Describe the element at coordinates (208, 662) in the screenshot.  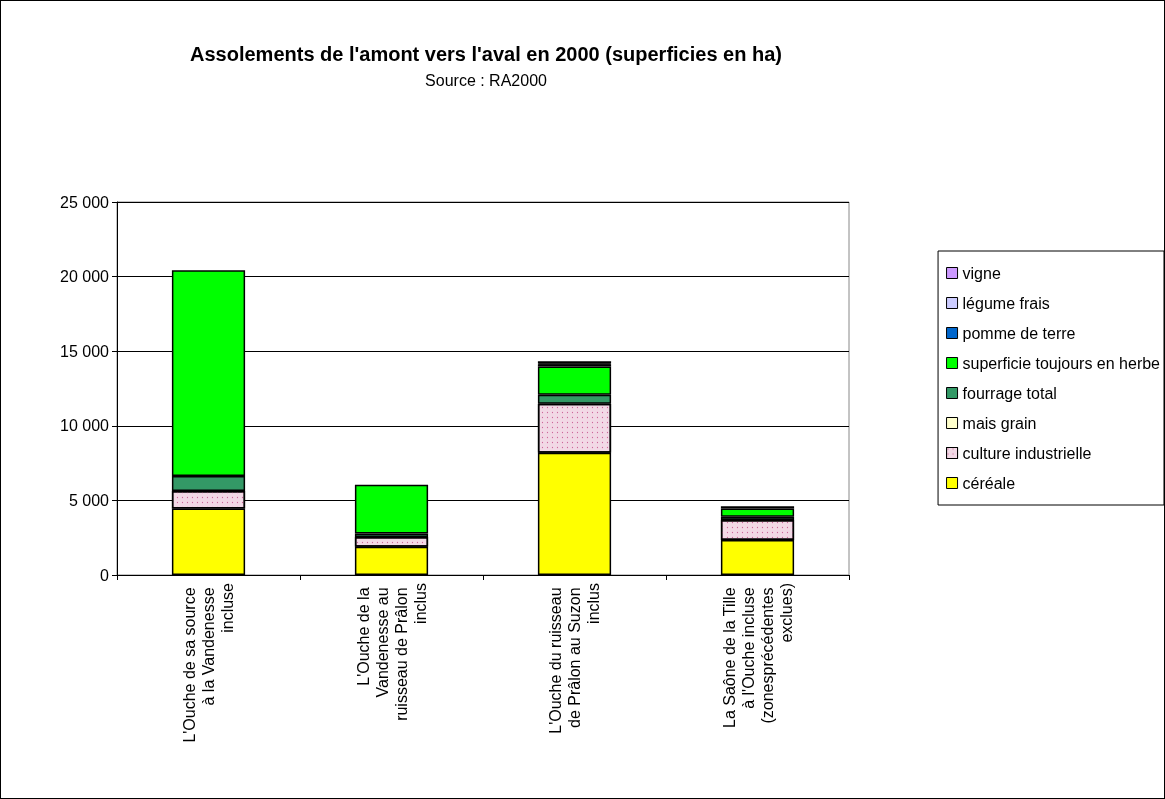
I see `x-tick-label: L'Ouche de sa source à la Vandenesse incluse` at that location.